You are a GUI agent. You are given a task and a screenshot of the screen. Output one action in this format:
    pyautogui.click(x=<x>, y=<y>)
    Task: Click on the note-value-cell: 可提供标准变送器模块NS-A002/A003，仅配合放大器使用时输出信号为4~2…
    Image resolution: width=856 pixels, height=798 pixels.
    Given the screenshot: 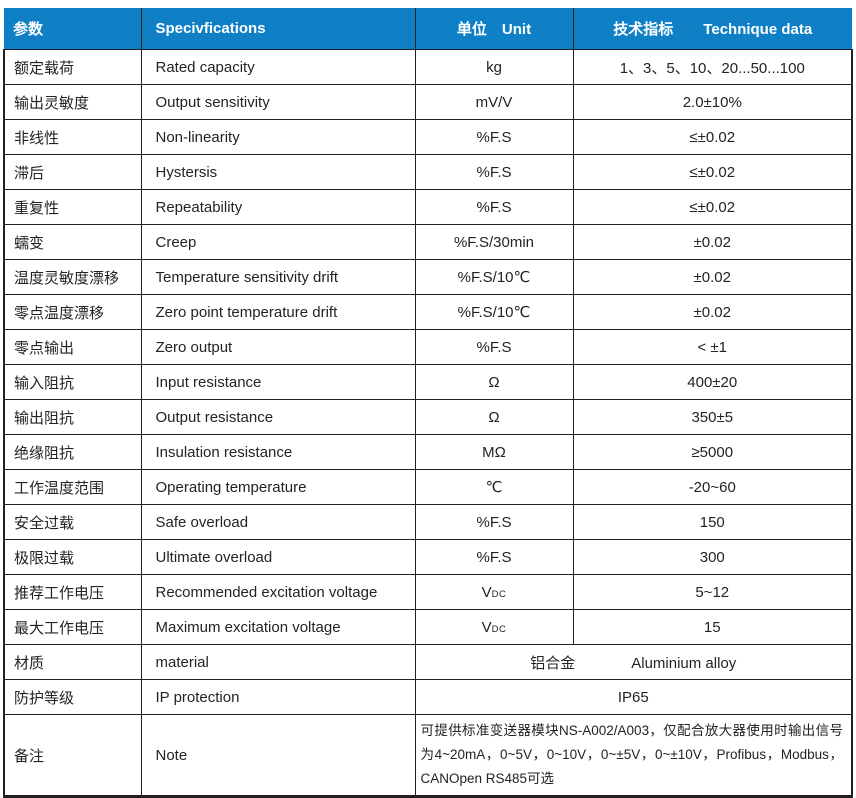 What is the action you would take?
    pyautogui.click(x=633, y=756)
    